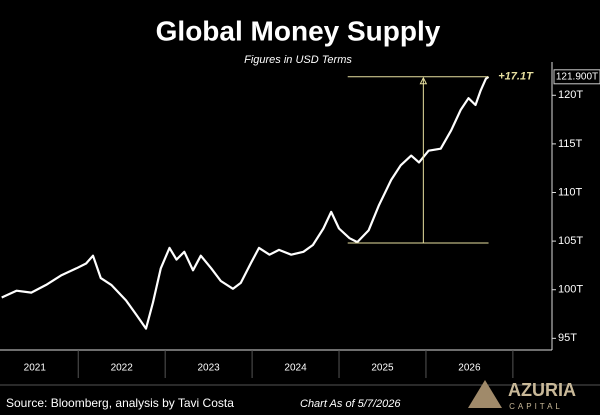  Describe the element at coordinates (570, 241) in the screenshot. I see `y-tick-label: 105T` at that location.